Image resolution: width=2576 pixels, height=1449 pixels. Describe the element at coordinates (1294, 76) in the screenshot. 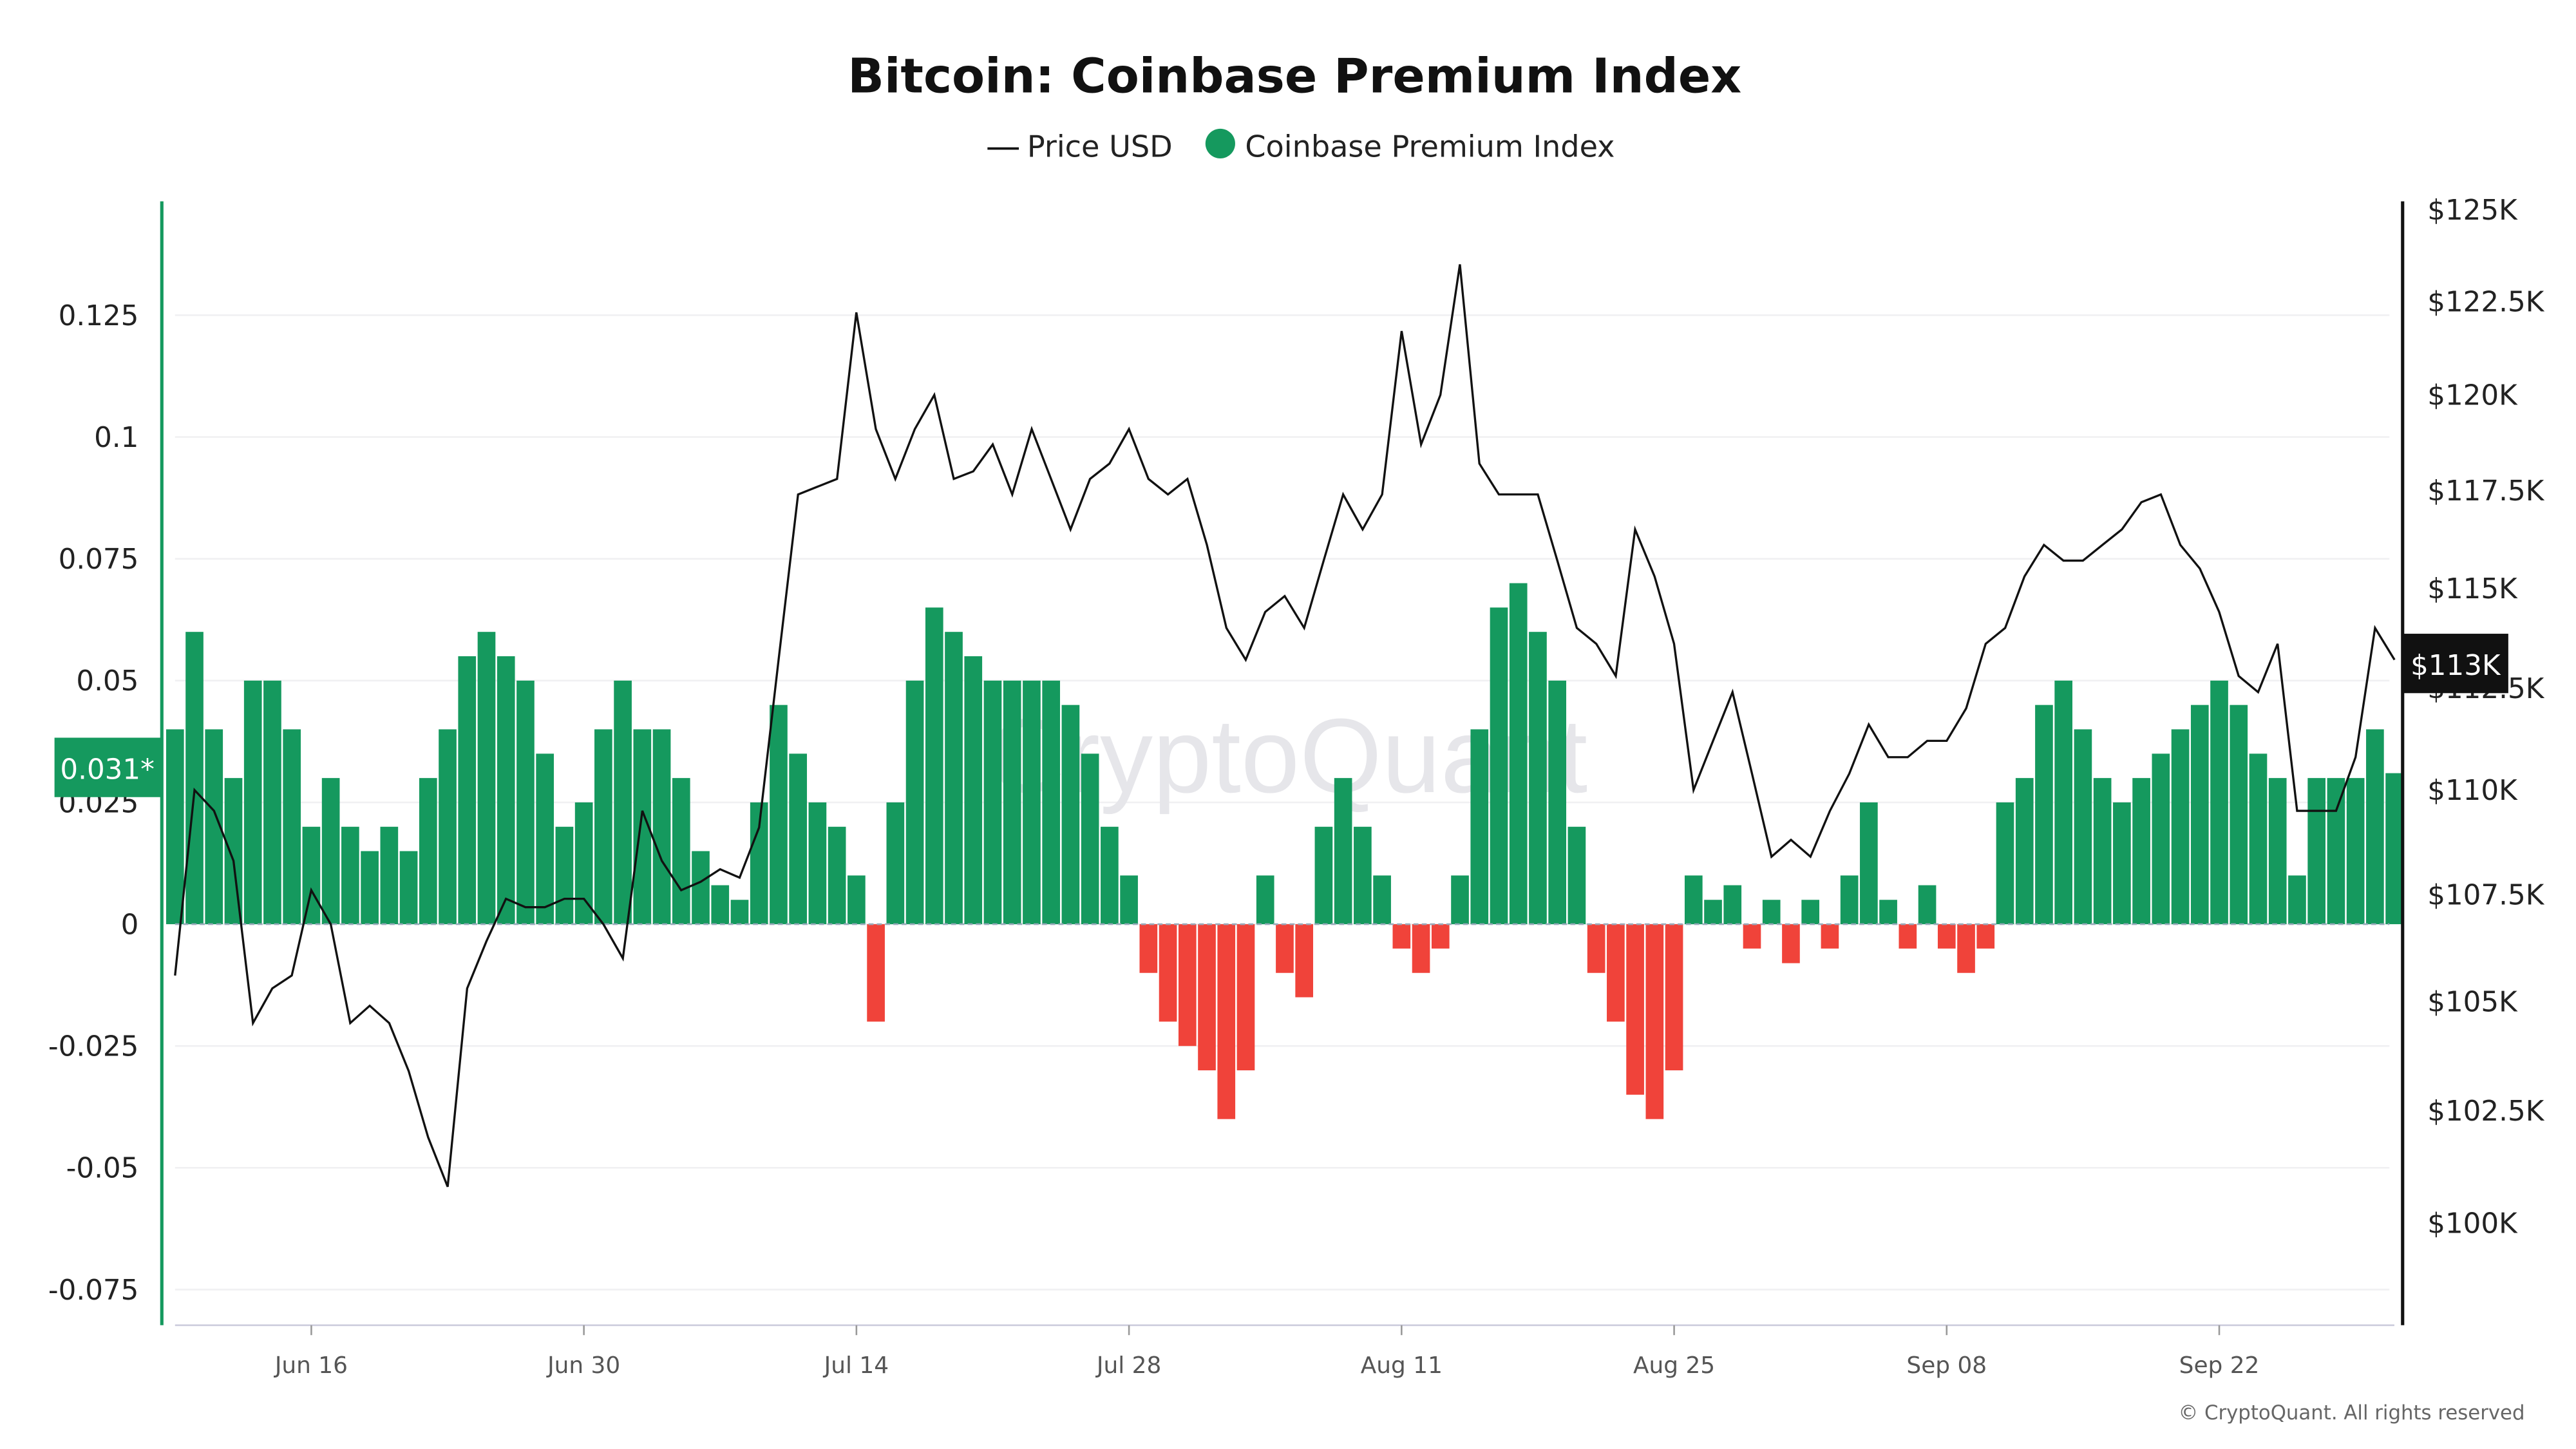

I see `chart-title: Bitcoin: Coinbase Premium Index` at that location.